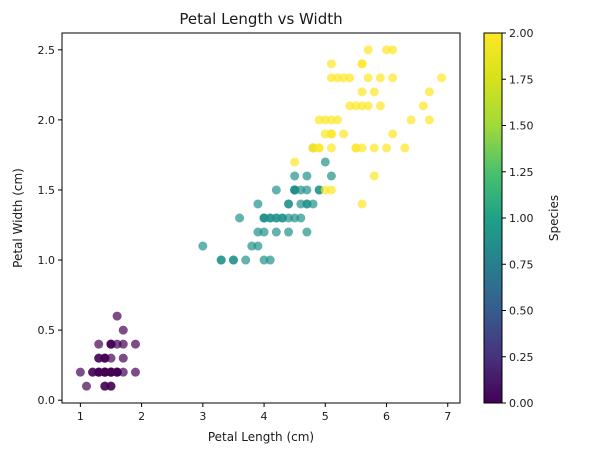  I want to click on chart-title: Petal Length vs Width, so click(260, 19).